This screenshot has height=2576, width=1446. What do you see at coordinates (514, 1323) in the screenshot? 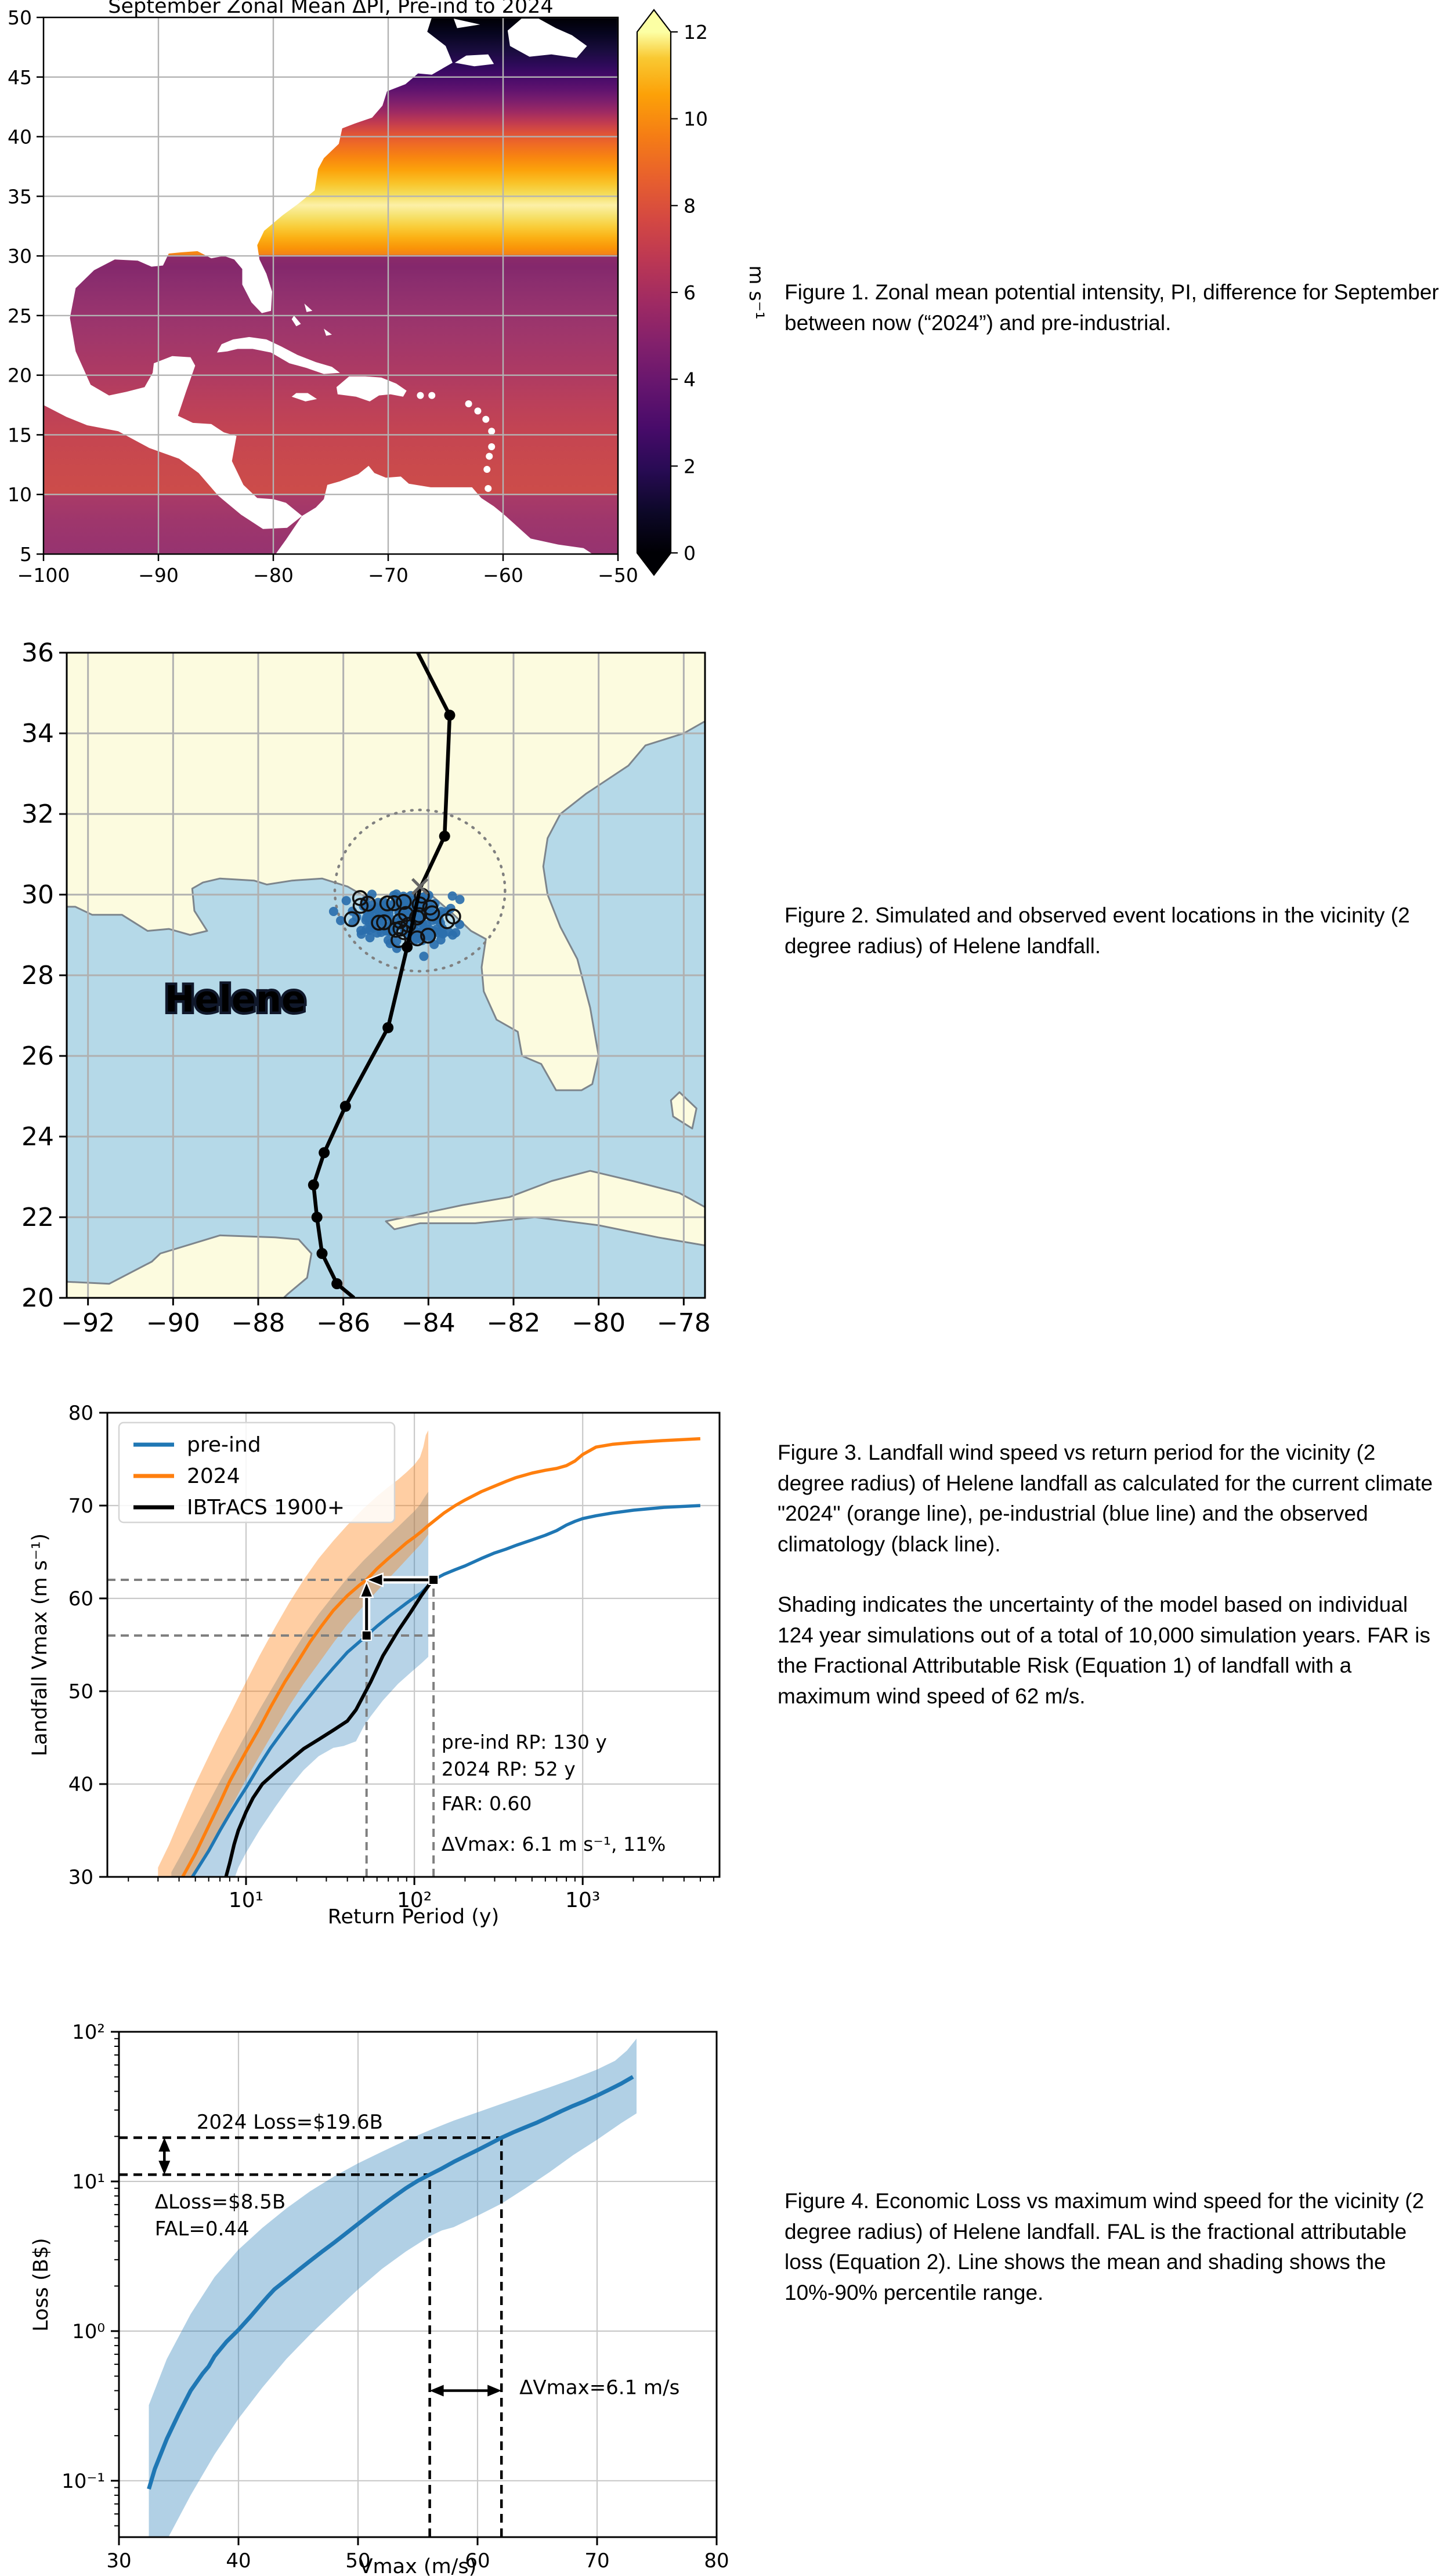
I see `x-tick-label: −82` at bounding box center [514, 1323].